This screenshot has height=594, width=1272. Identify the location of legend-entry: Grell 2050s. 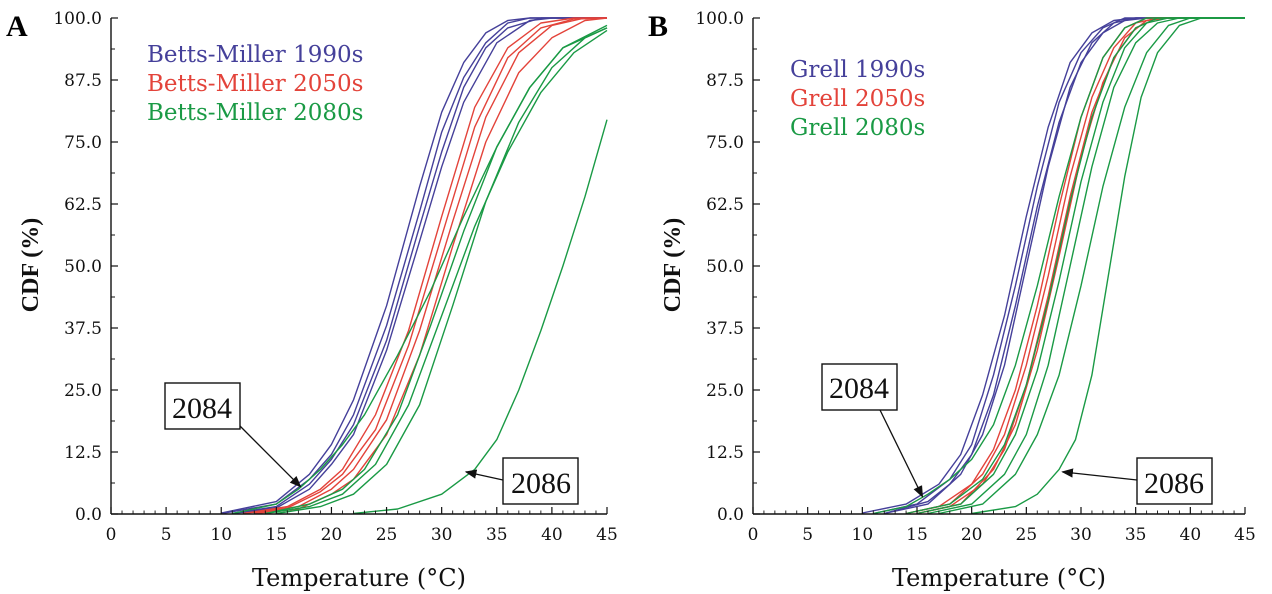
(857, 99).